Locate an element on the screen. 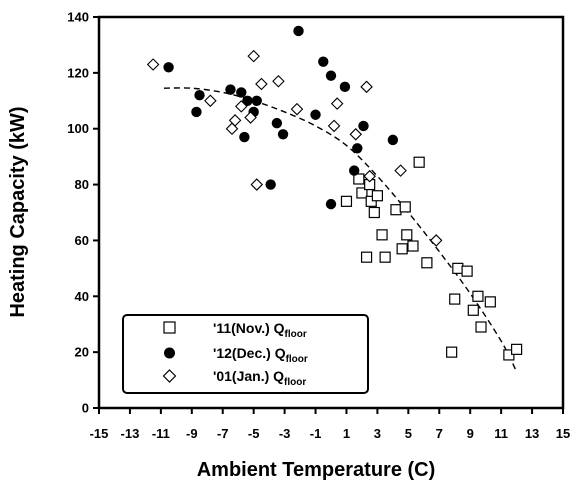 The height and width of the screenshot is (488, 585). x-tick-label: -11 is located at coordinates (161, 433).